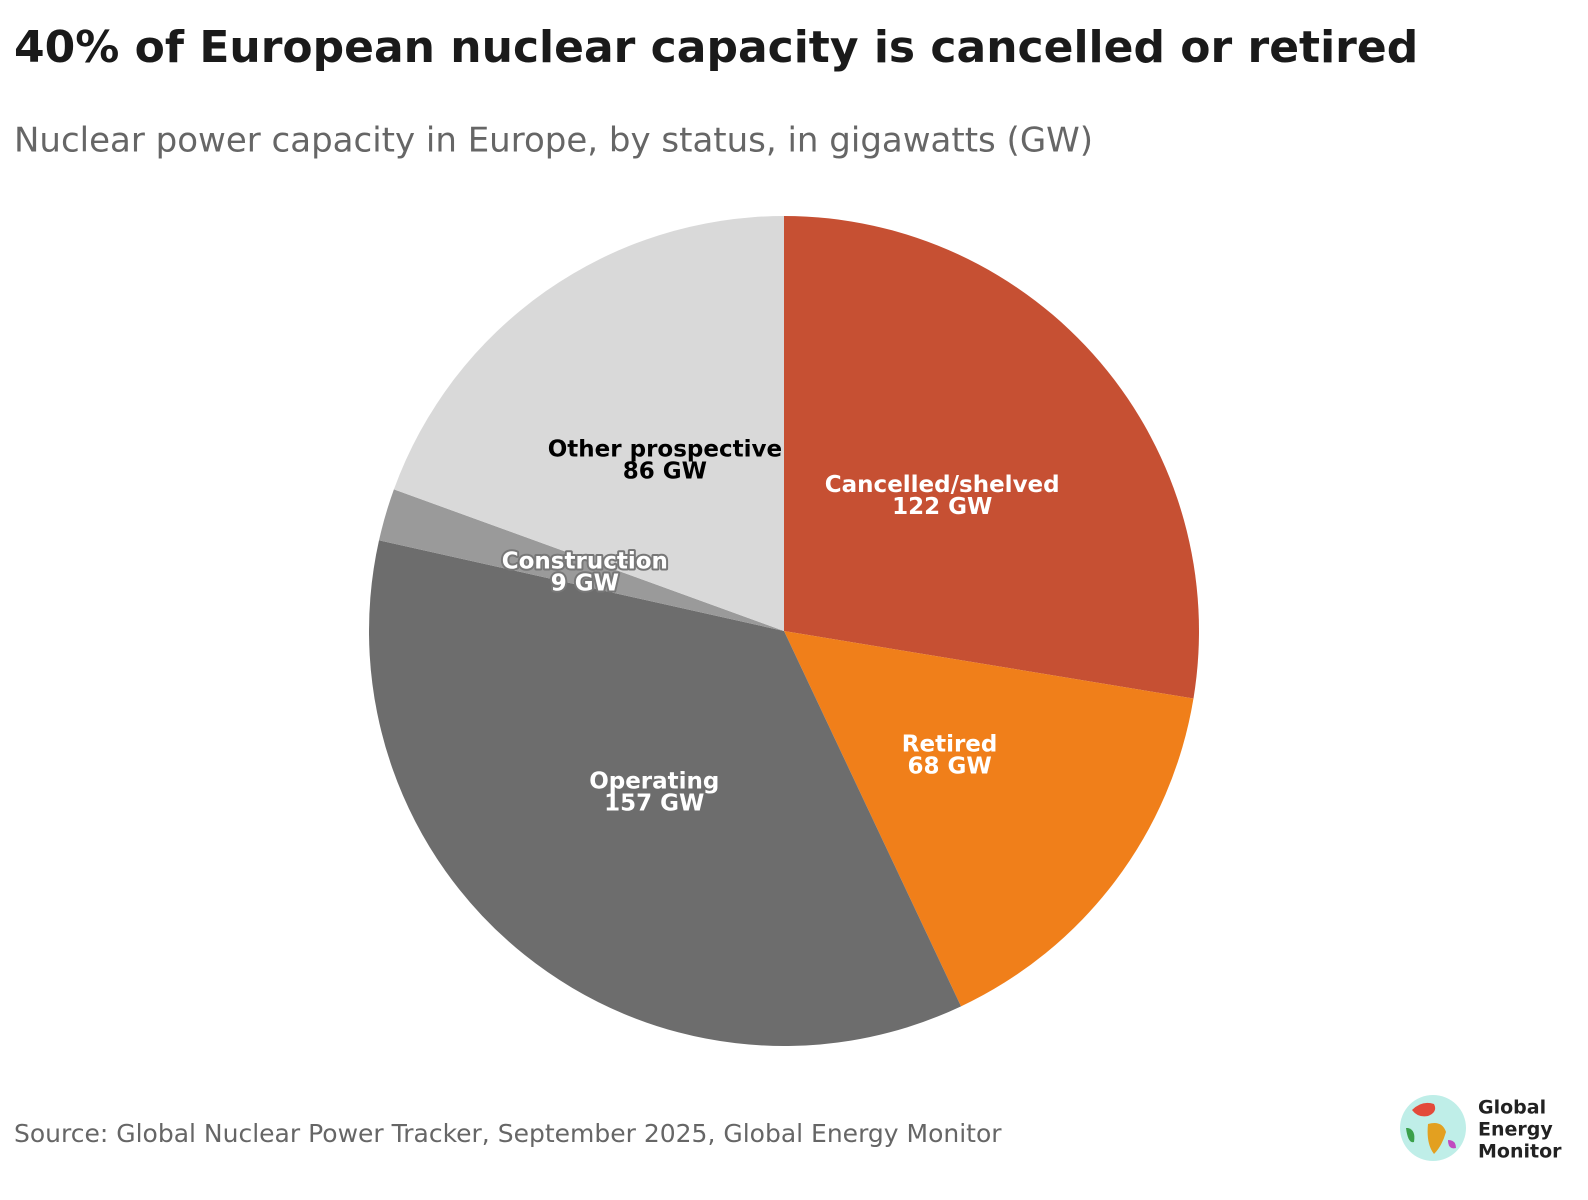 The height and width of the screenshot is (1200, 1588). What do you see at coordinates (665, 472) in the screenshot?
I see `slice-value-label: 86 GW` at bounding box center [665, 472].